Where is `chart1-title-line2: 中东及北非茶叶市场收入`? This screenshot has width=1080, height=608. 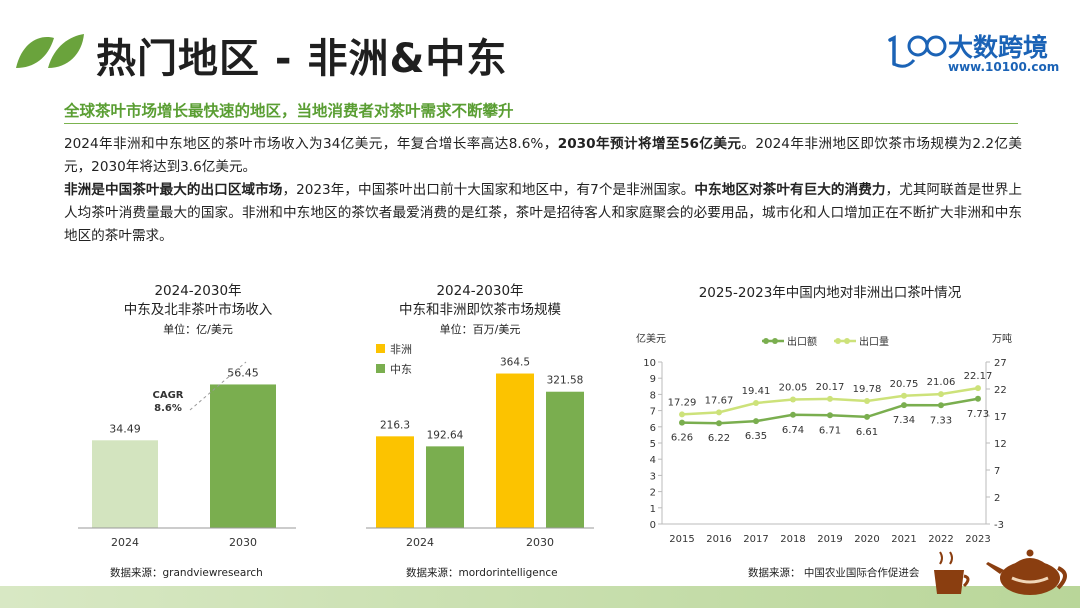 chart1-title-line2: 中东及北非茶叶市场收入 is located at coordinates (198, 310).